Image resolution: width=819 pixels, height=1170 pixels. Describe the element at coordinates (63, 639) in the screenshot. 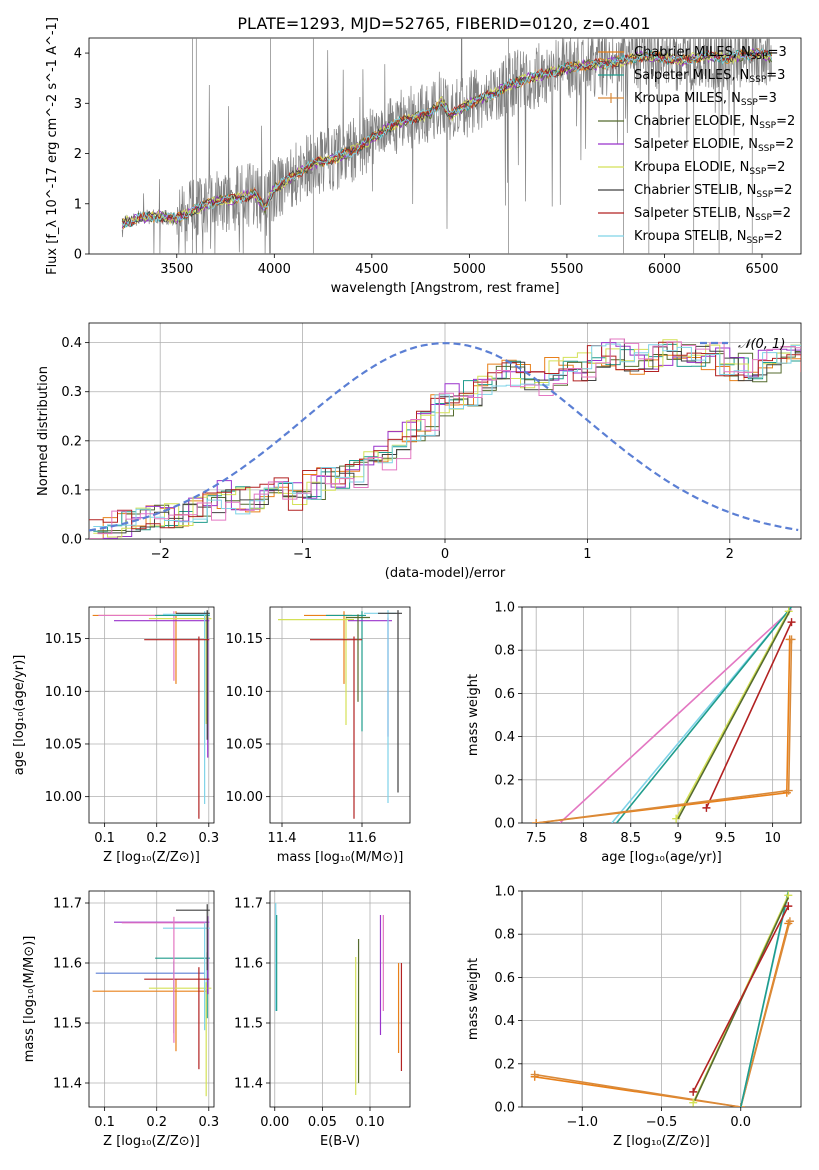

I see `age_vs_Z-ytick-label: 10.15` at that location.